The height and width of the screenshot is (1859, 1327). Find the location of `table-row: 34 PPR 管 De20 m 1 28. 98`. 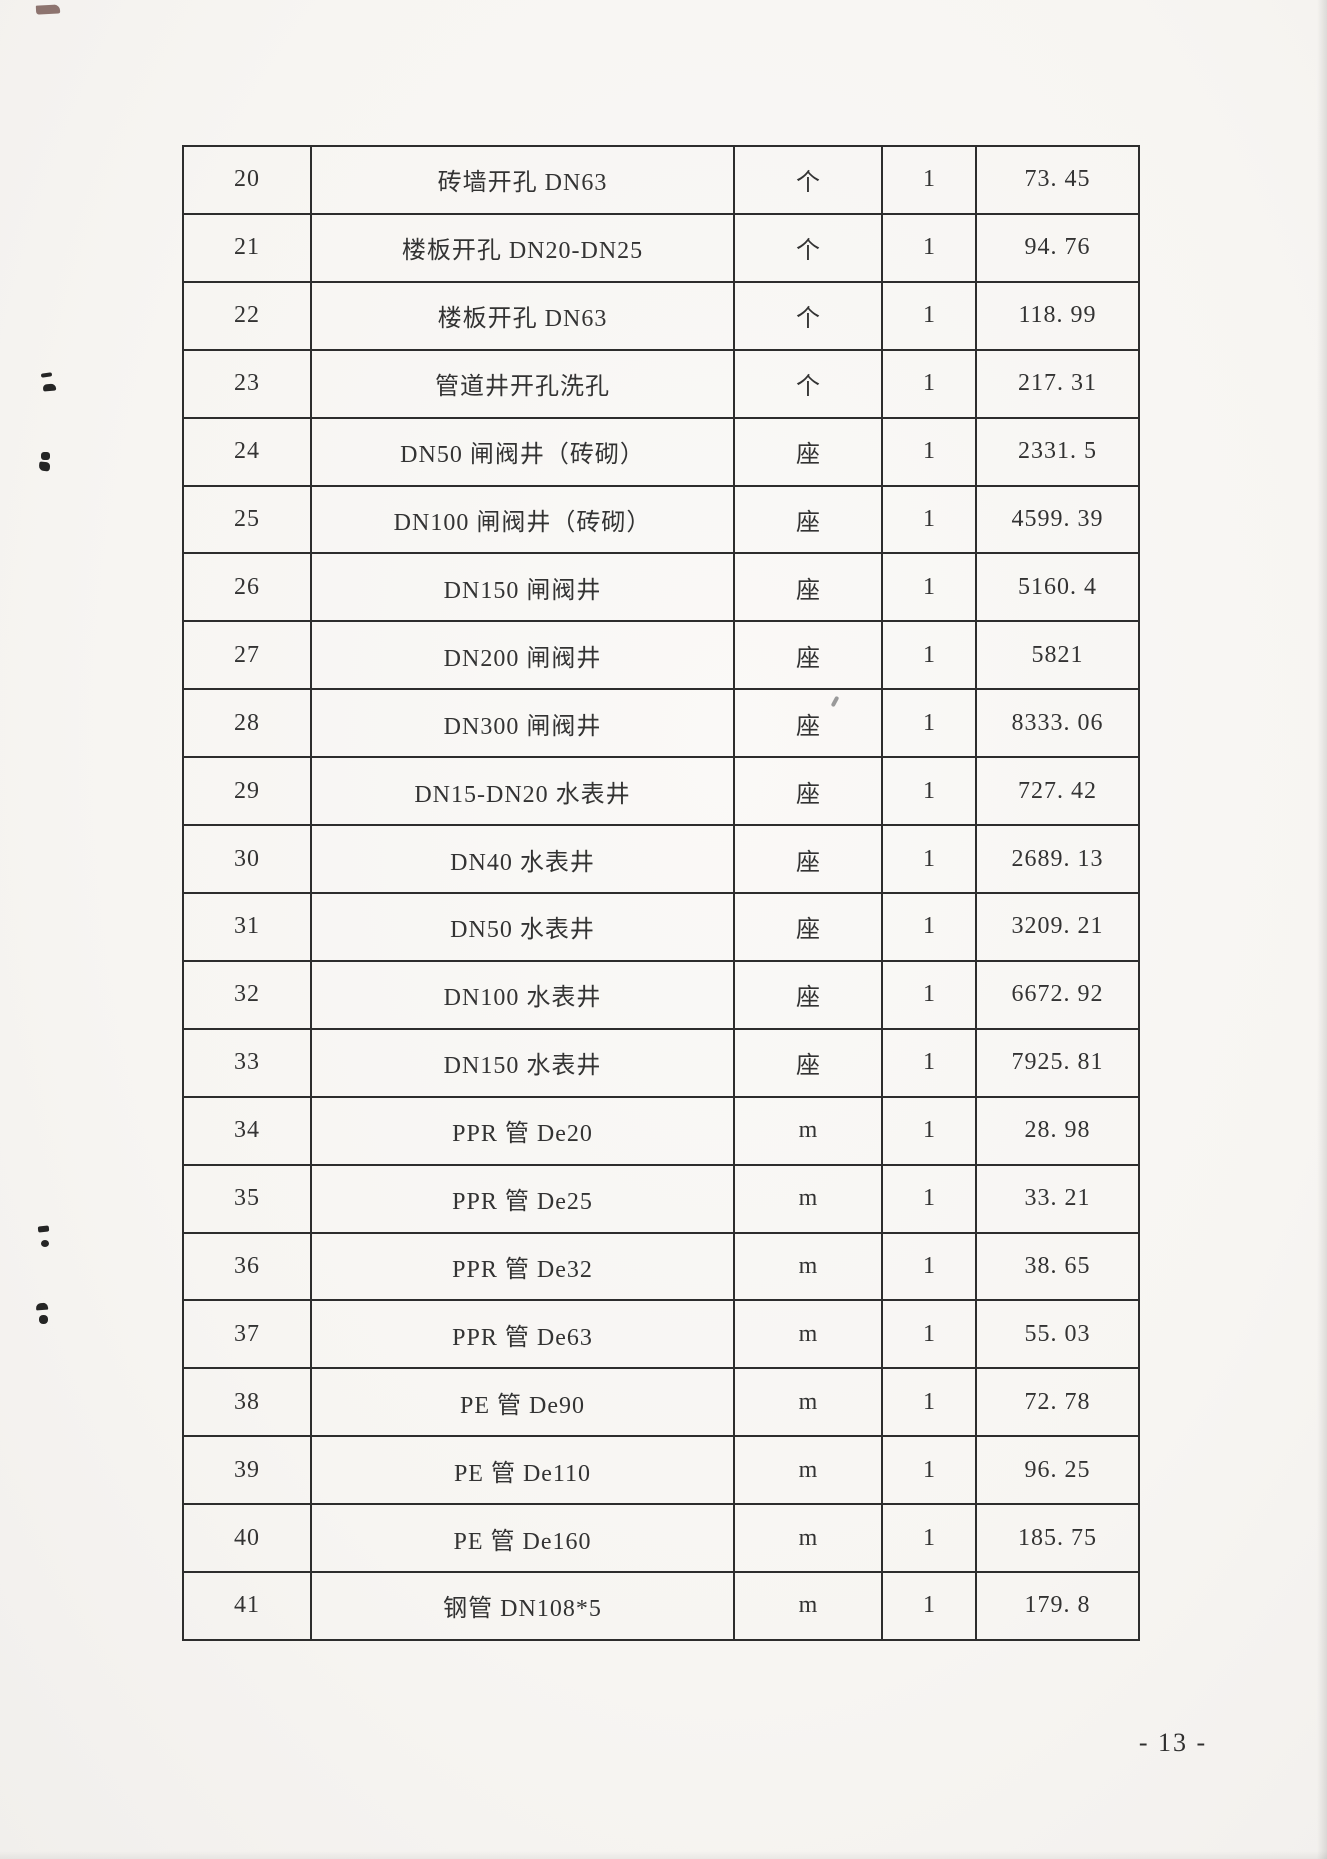

table-row: 34 PPR 管 De20 m 1 28. 98 is located at coordinates (661, 1129).